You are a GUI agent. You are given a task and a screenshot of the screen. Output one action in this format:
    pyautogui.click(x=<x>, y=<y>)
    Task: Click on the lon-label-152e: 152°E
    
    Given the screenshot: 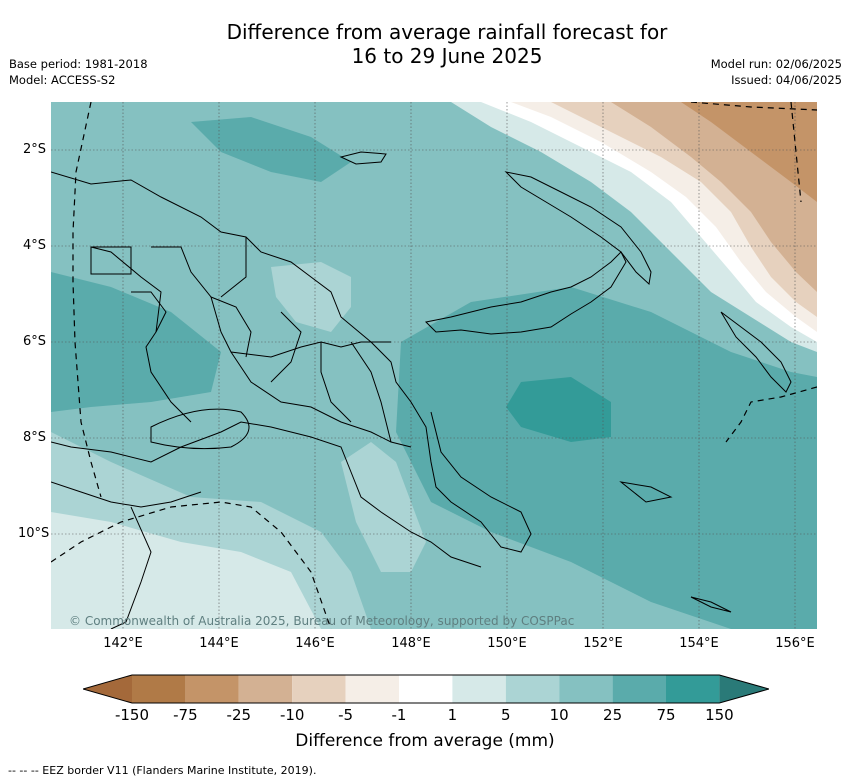 What is the action you would take?
    pyautogui.click(x=603, y=643)
    